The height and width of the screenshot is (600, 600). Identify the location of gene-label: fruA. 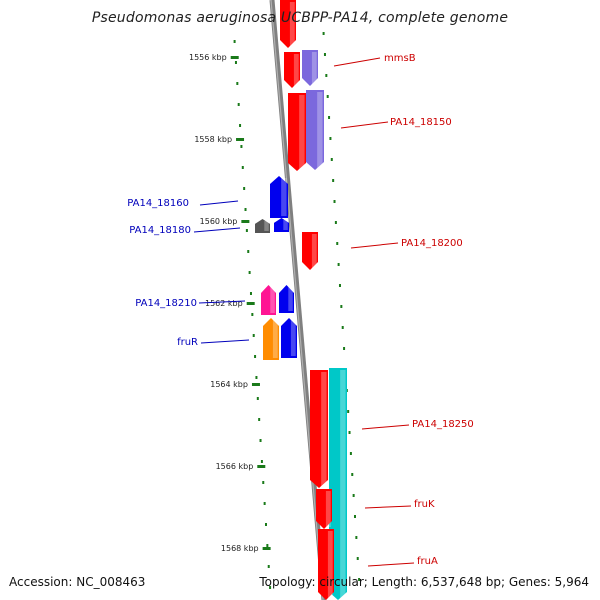
(427, 561).